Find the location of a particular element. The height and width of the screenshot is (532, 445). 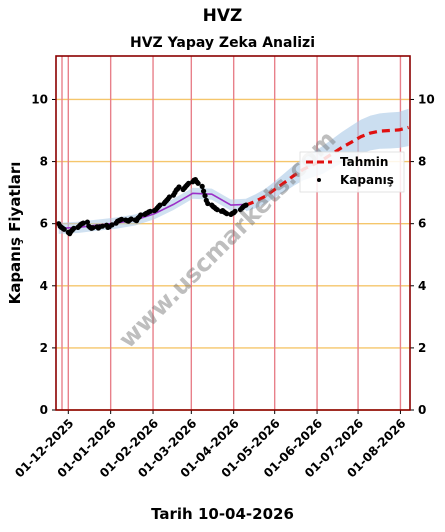

chart-suptitle: HVZ is located at coordinates (222, 16).